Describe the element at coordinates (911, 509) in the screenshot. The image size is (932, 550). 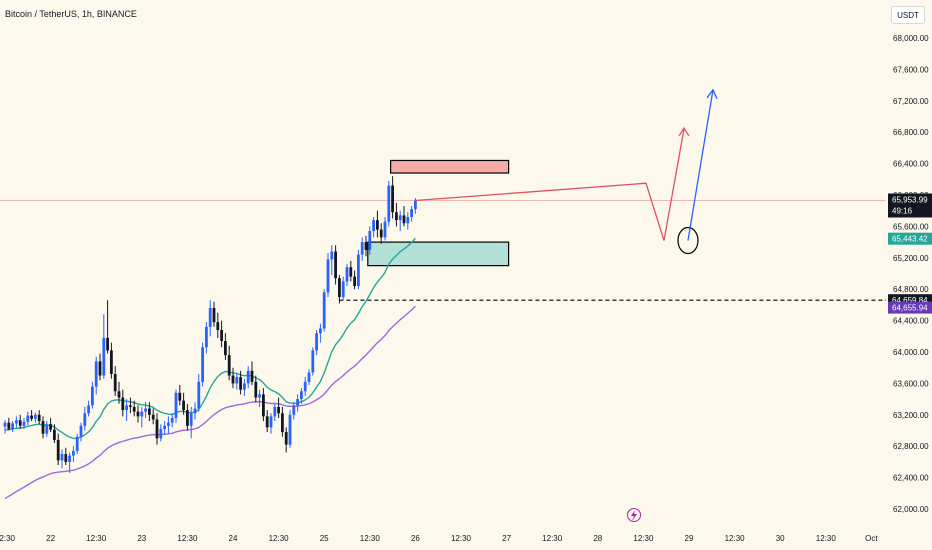
I see `y-tick-label: 62,000.00` at that location.